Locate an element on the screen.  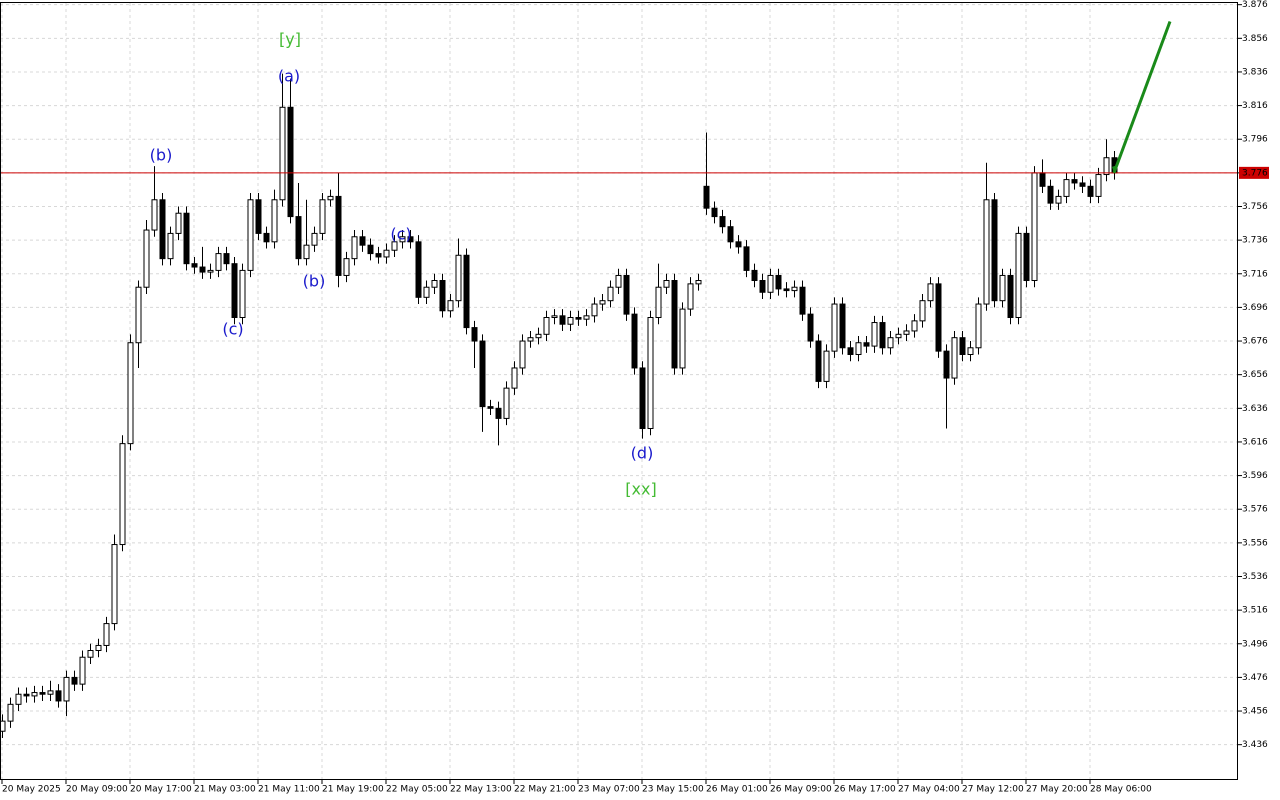
y-tick-label: 3.456 is located at coordinates (1255, 712).